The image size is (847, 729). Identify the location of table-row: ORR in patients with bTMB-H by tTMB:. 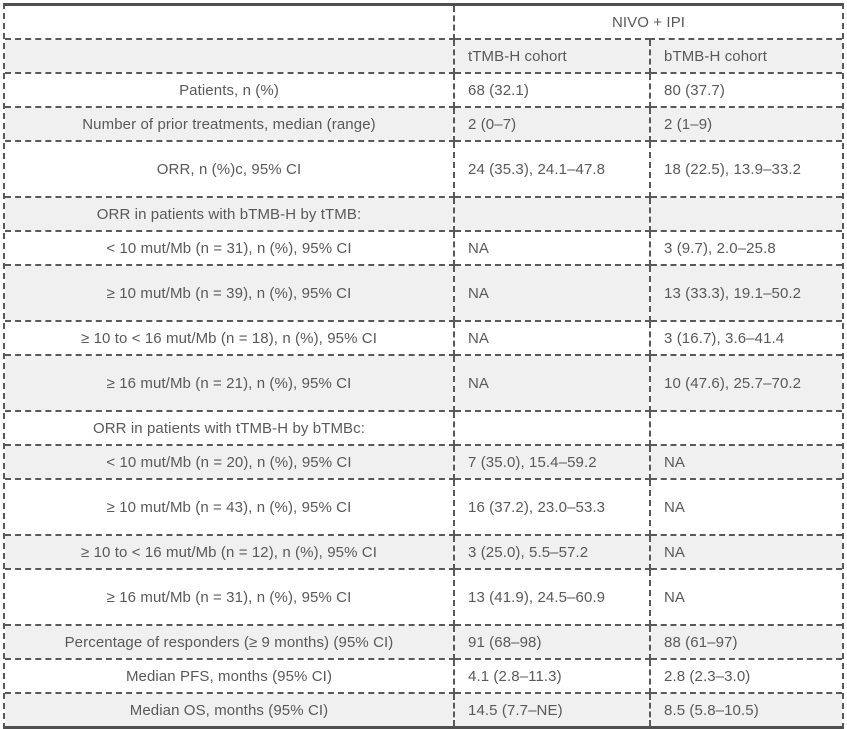
(424, 214).